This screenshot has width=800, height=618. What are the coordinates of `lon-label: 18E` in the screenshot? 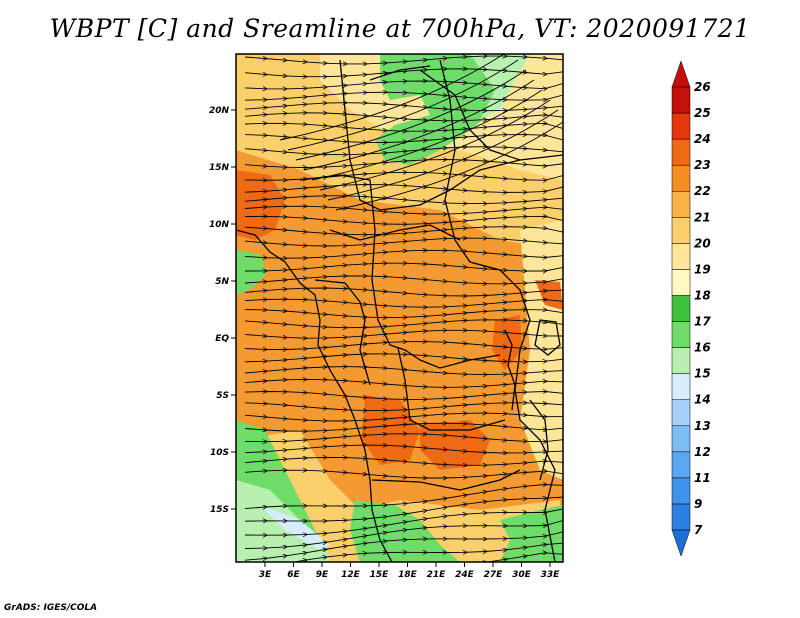 It's located at (408, 575).